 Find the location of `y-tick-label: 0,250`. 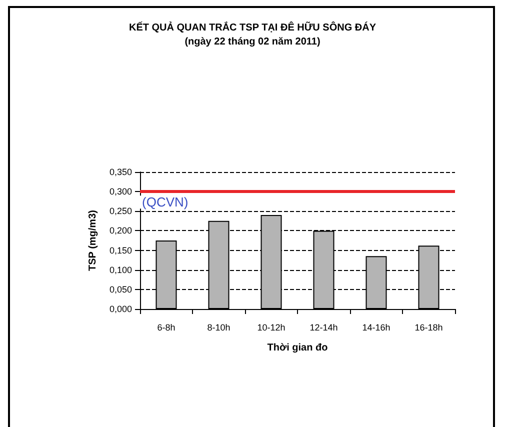

y-tick-label: 0,250 is located at coordinates (120, 211).